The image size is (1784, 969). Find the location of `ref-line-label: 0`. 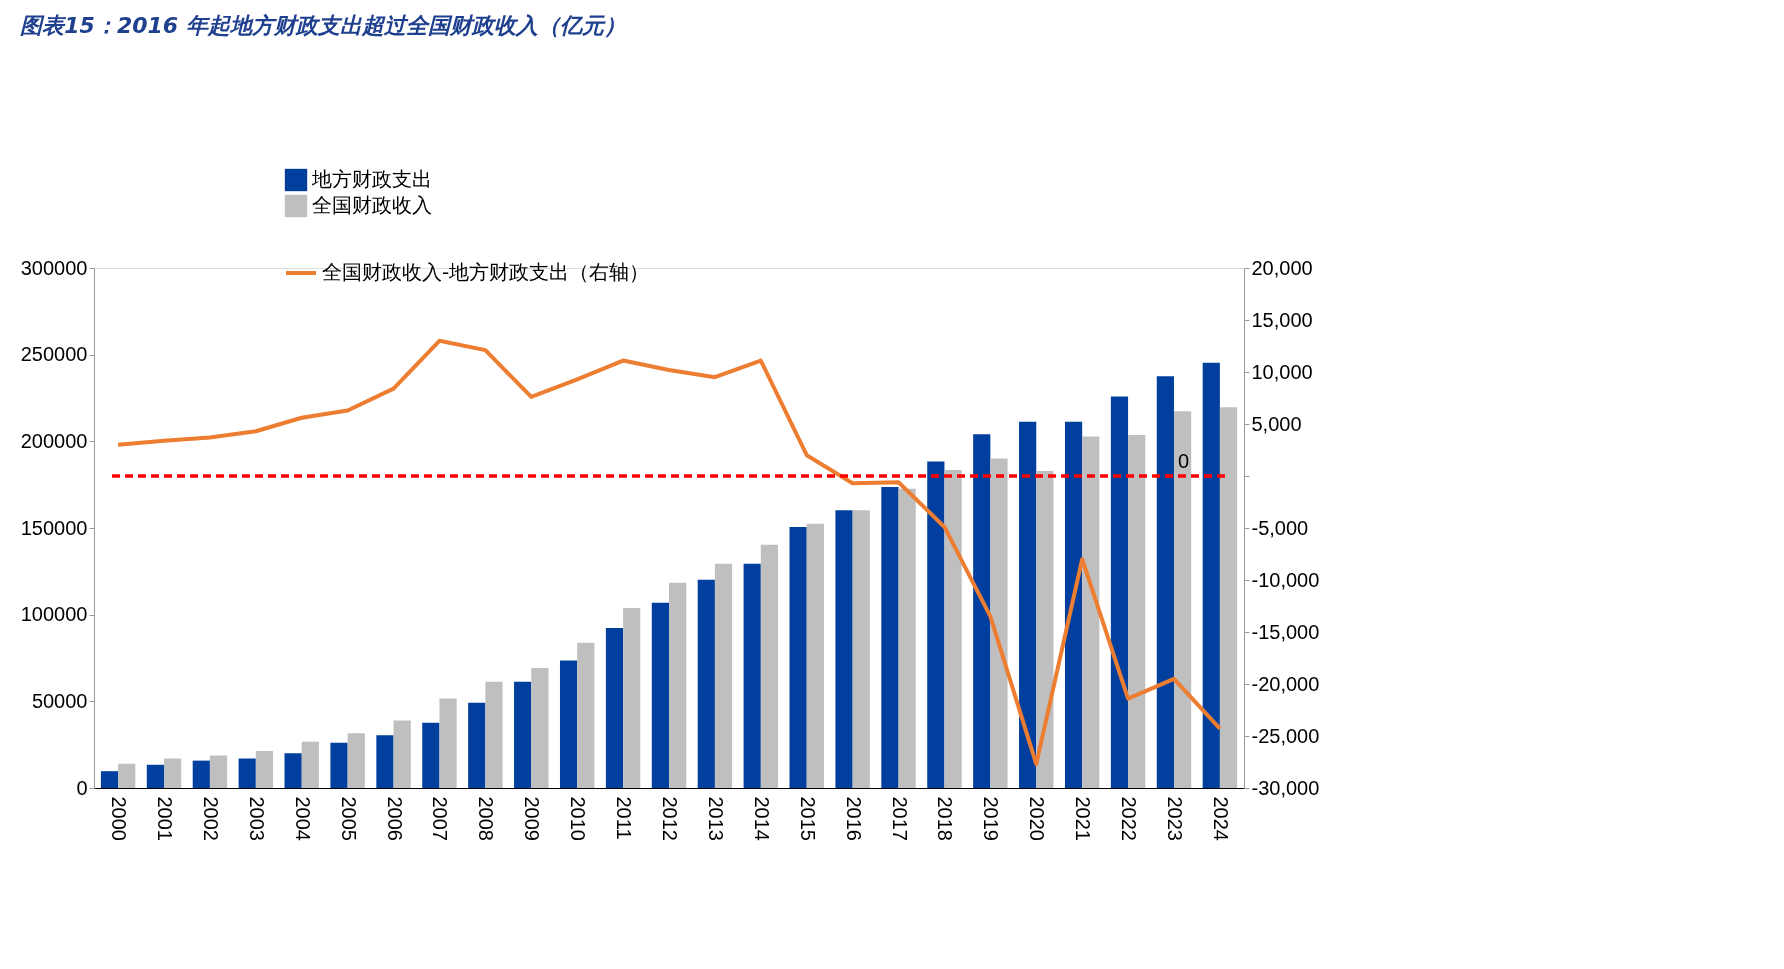

ref-line-label: 0 is located at coordinates (1183, 461).